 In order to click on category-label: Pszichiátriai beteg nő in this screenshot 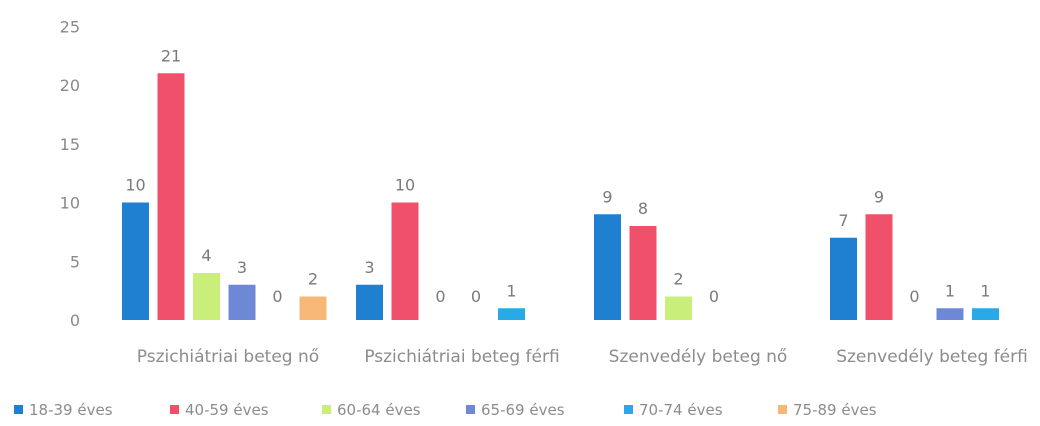, I will do `click(228, 357)`.